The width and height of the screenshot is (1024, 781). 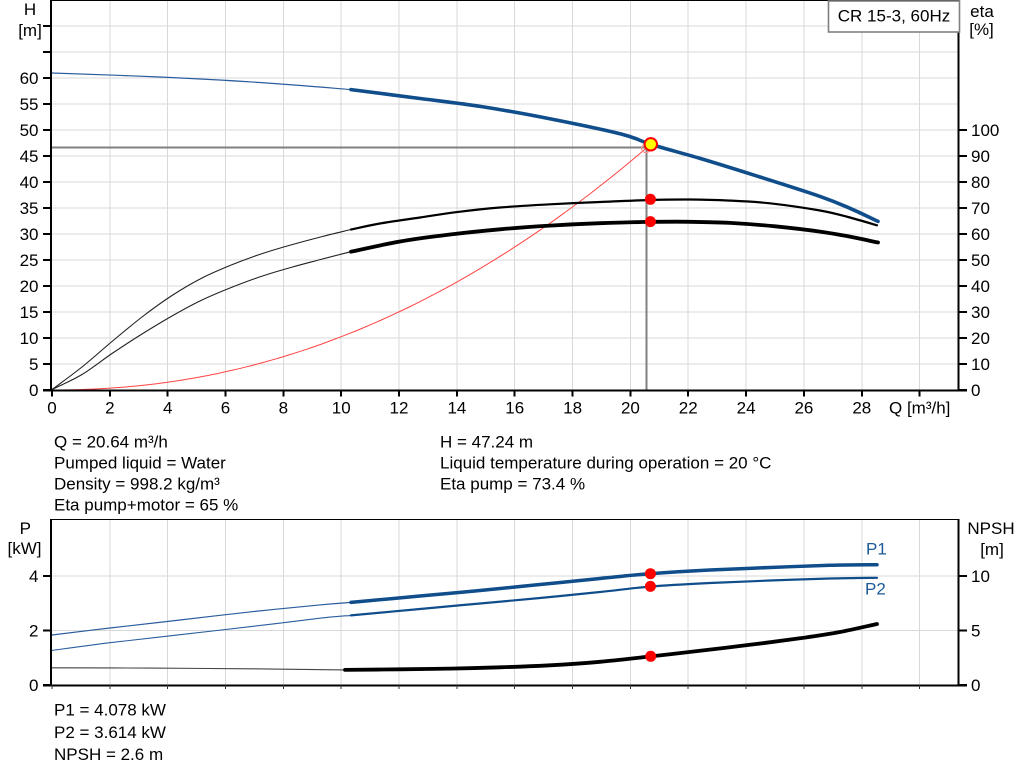 I want to click on svg-text: NPSH, so click(x=990, y=528).